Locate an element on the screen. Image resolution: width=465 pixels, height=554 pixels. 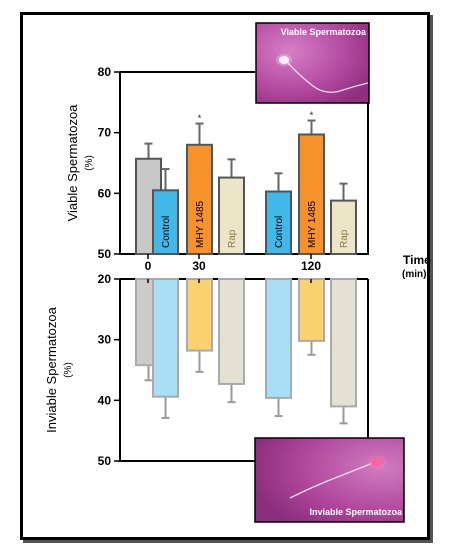
inviable-spermatozoa-image: Inviable Spermatozoa is located at coordinates (329, 480).